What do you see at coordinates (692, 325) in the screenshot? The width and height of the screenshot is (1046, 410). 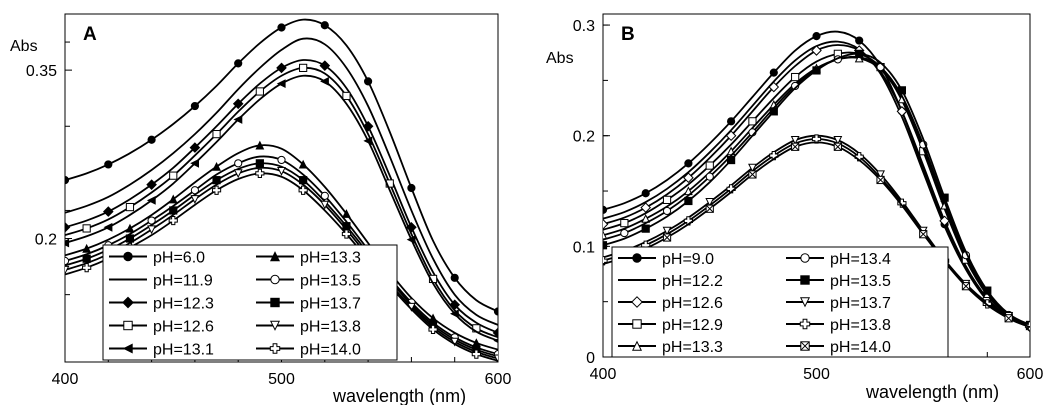 I see `legend-label: pH=12.9` at bounding box center [692, 325].